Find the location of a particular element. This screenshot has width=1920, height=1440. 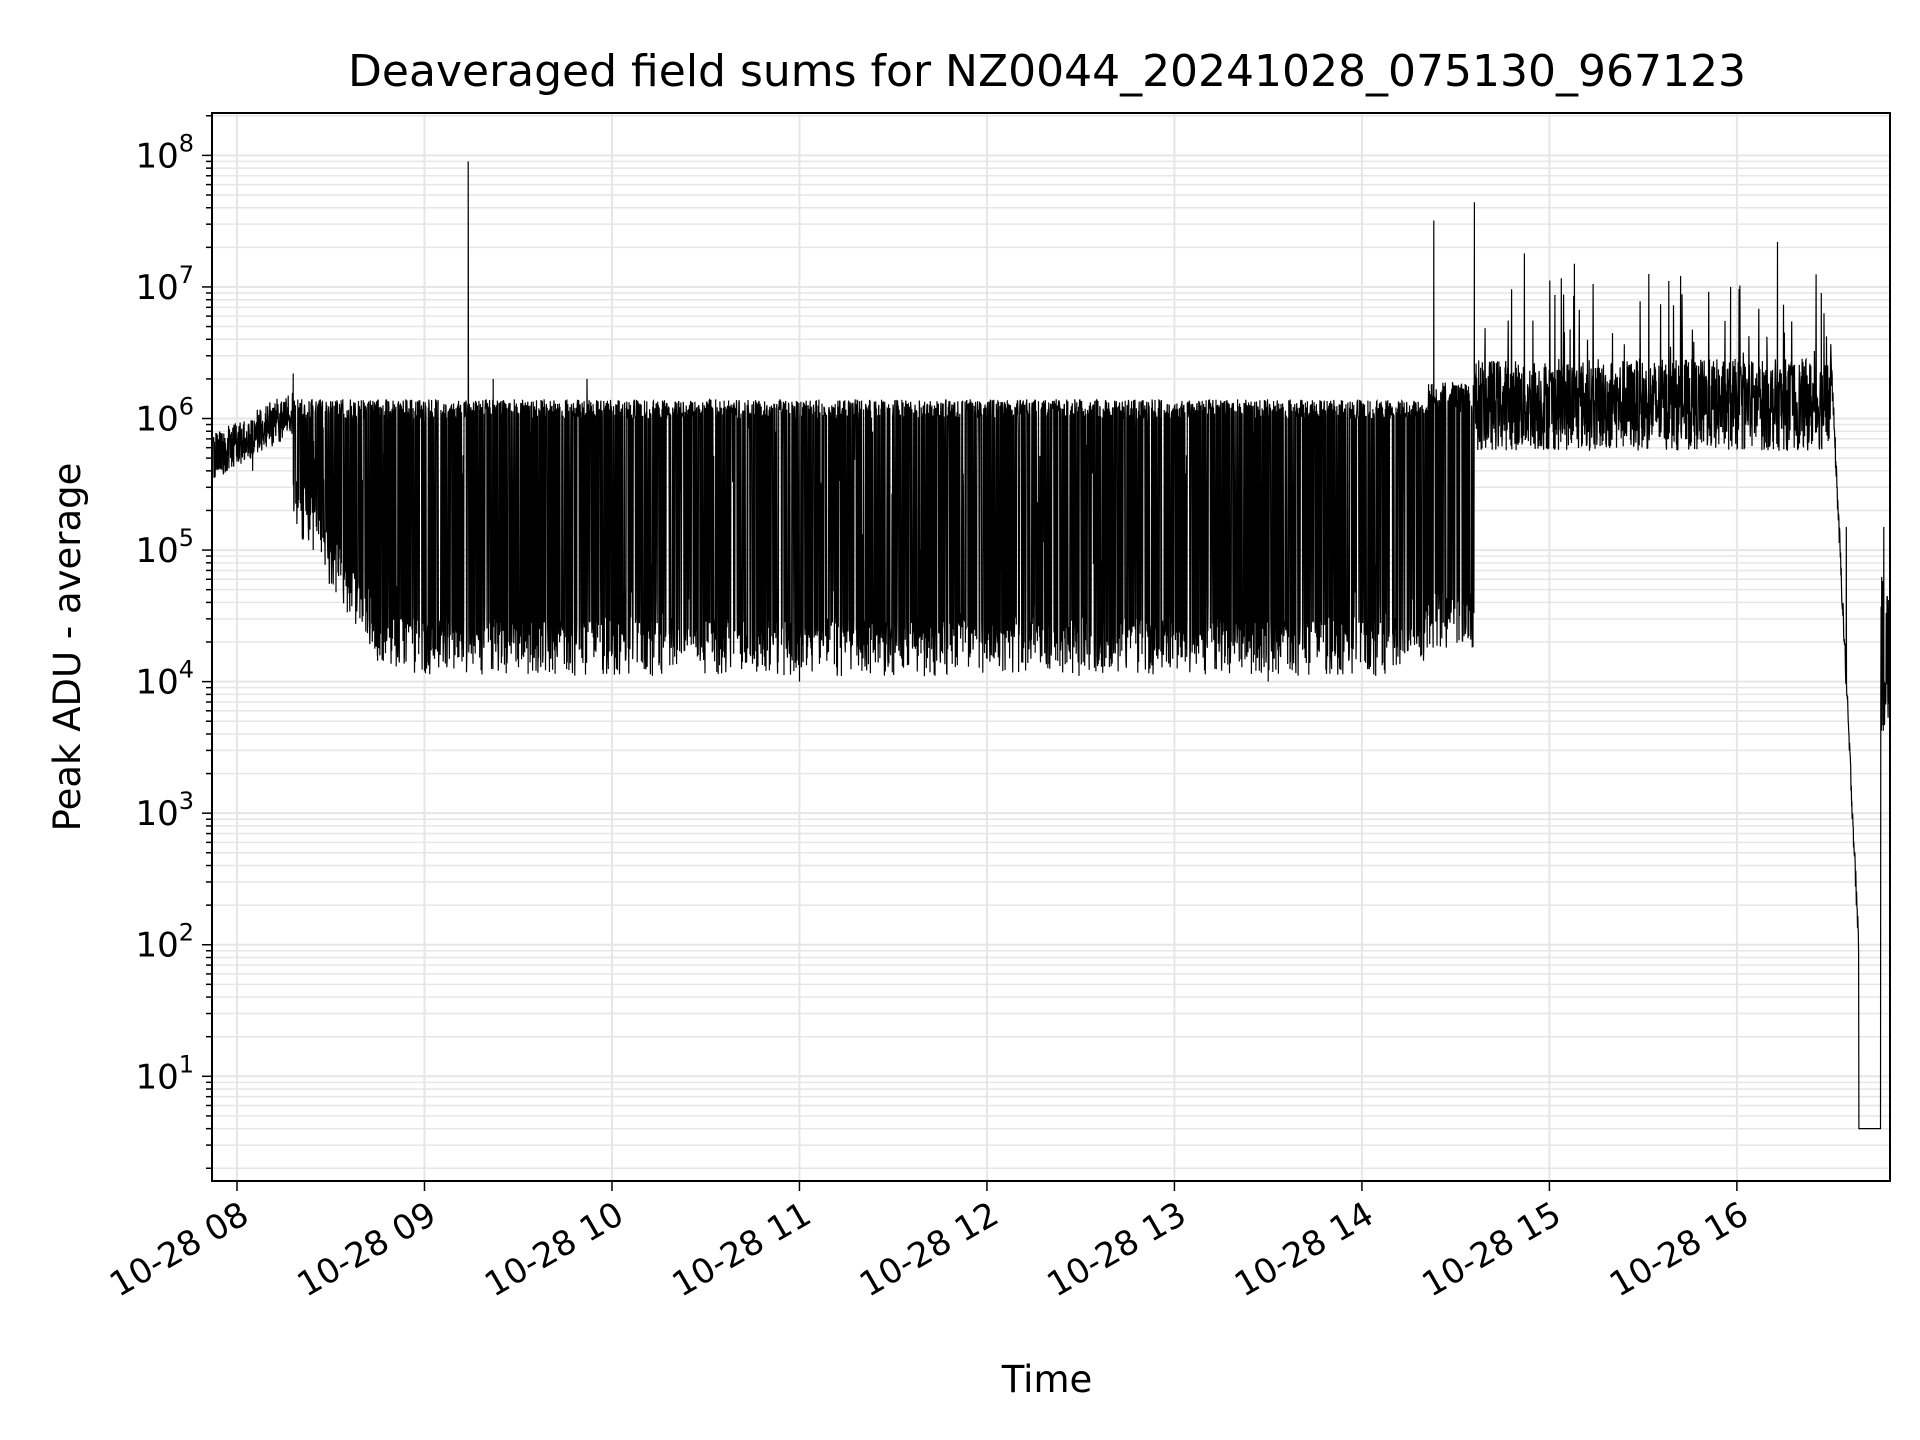

y-tick-label: 10⁴ is located at coordinates (164, 679).